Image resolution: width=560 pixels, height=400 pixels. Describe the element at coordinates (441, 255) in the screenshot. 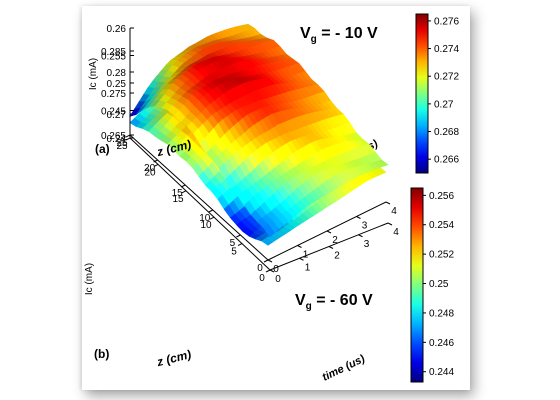

I see `colorbar-tick-label: 0.252` at that location.